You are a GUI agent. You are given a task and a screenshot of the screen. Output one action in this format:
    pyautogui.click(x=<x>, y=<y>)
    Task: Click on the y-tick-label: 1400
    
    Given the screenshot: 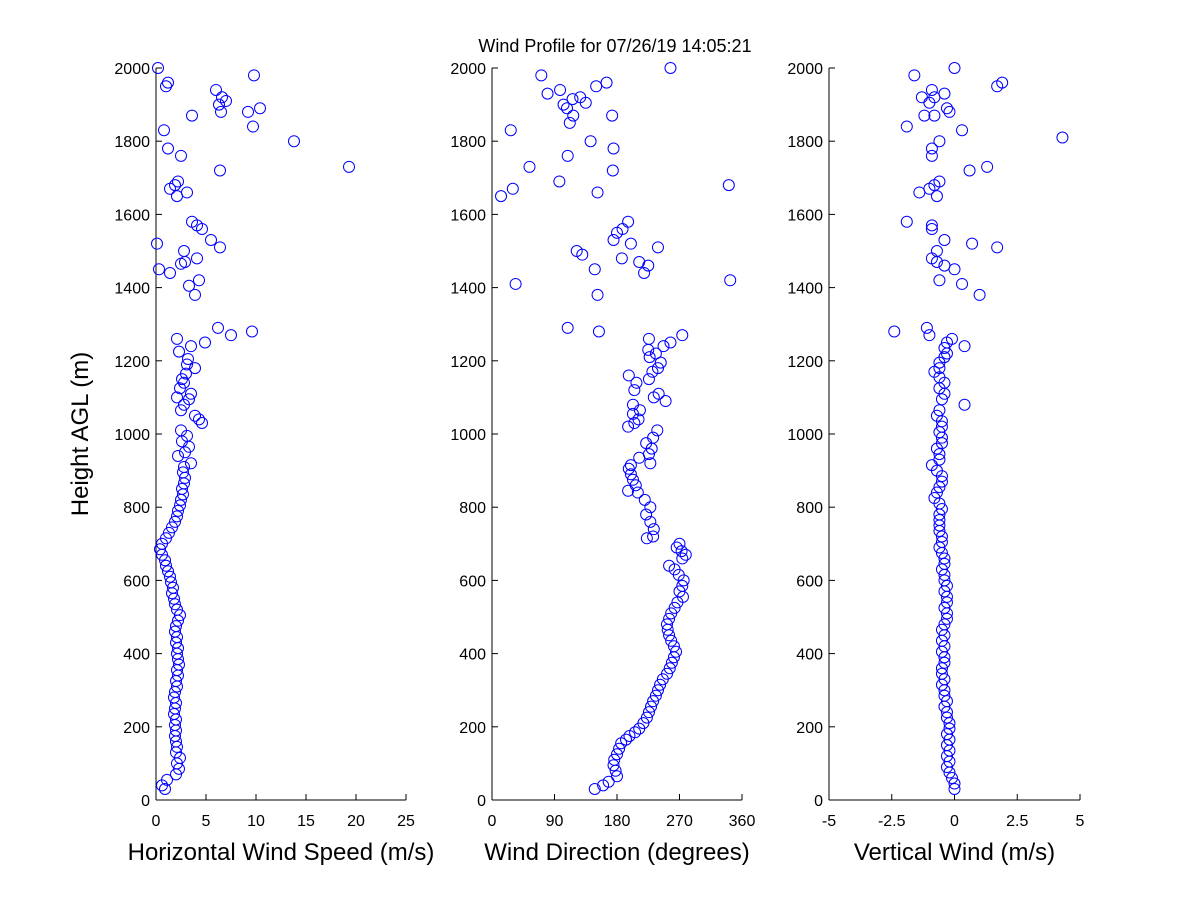 What is the action you would take?
    pyautogui.click(x=132, y=289)
    